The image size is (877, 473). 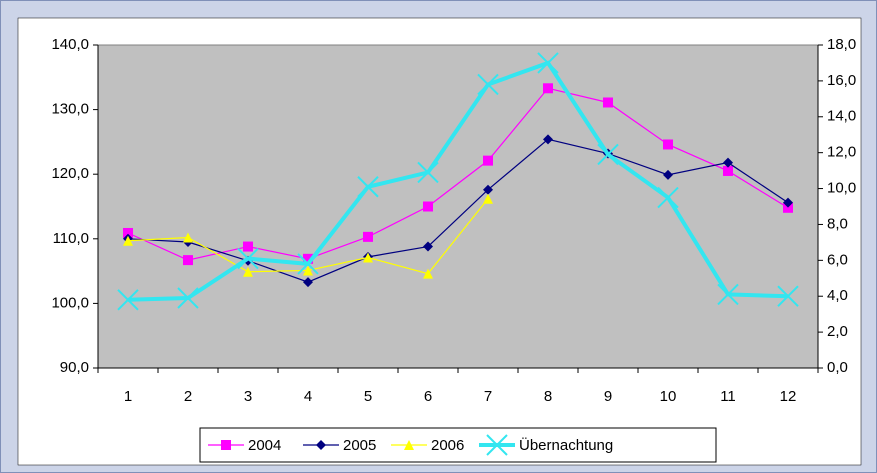 What do you see at coordinates (566, 445) in the screenshot?
I see `legend-label: Übernachtung` at bounding box center [566, 445].